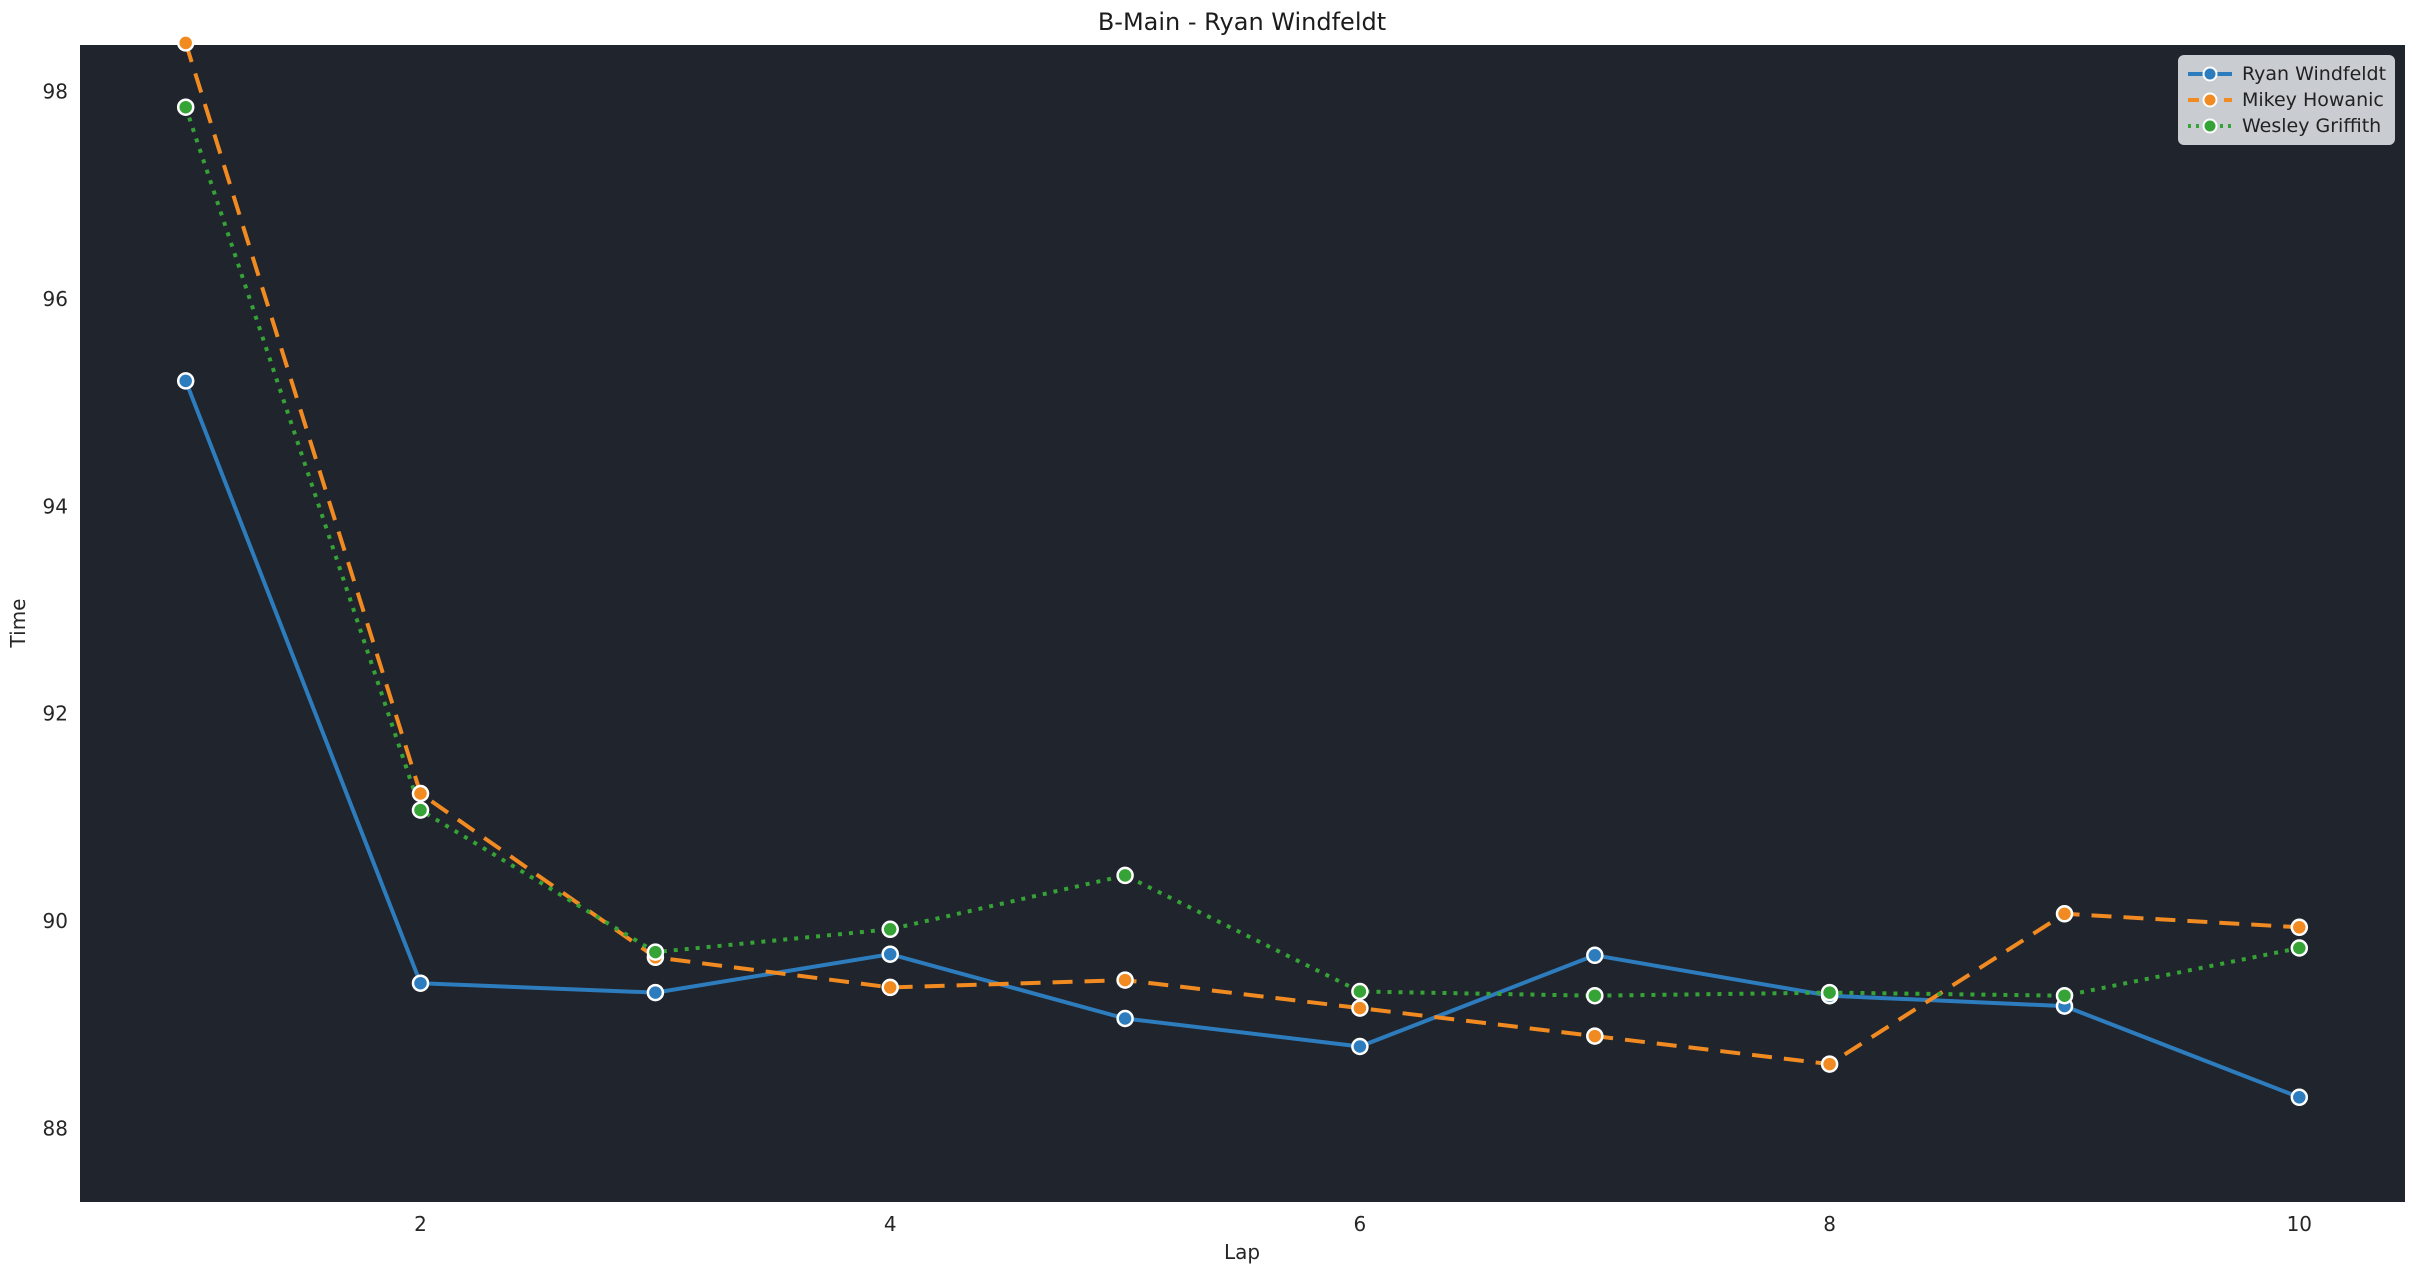  Describe the element at coordinates (55, 299) in the screenshot. I see `y-tick-label-96: 96` at that location.